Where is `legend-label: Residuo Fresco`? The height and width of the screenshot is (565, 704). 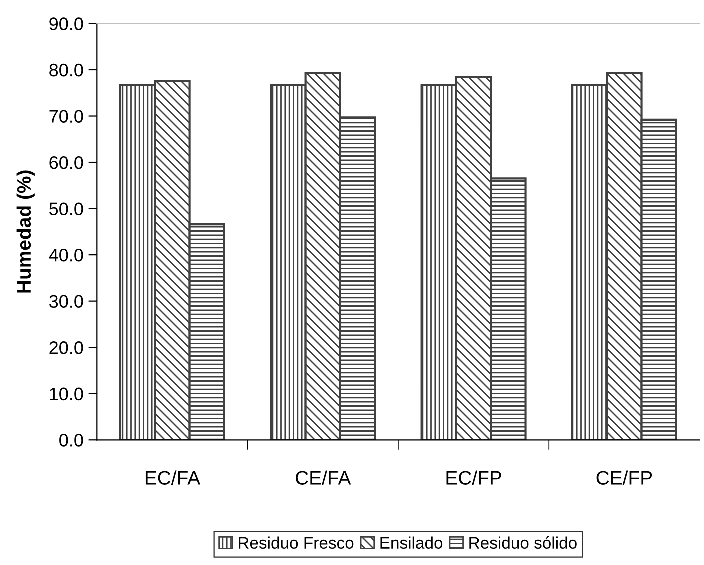 legend-label: Residuo Fresco is located at coordinates (296, 542).